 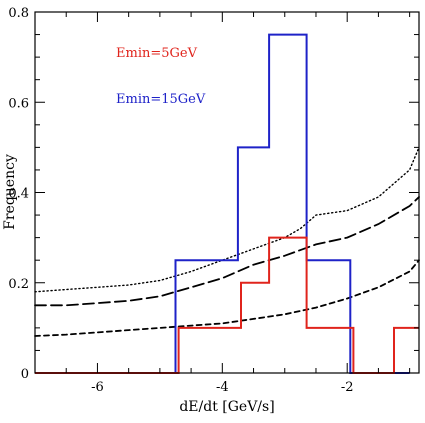 I want to click on y-tick-label: 0.2, so click(x=18, y=284).